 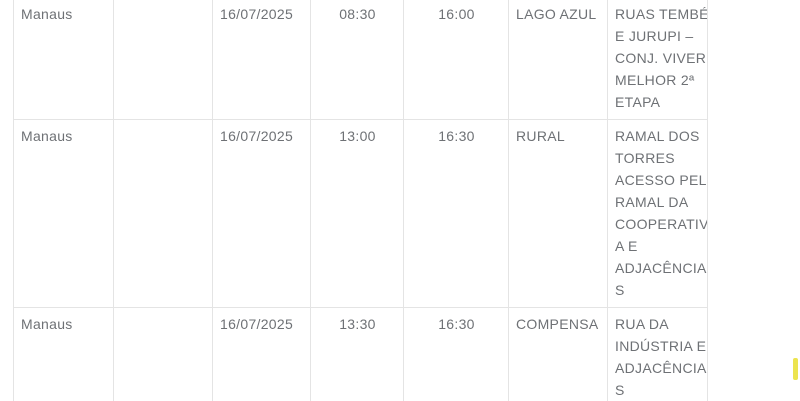 I want to click on cell-end-time: 16:00, so click(x=456, y=60).